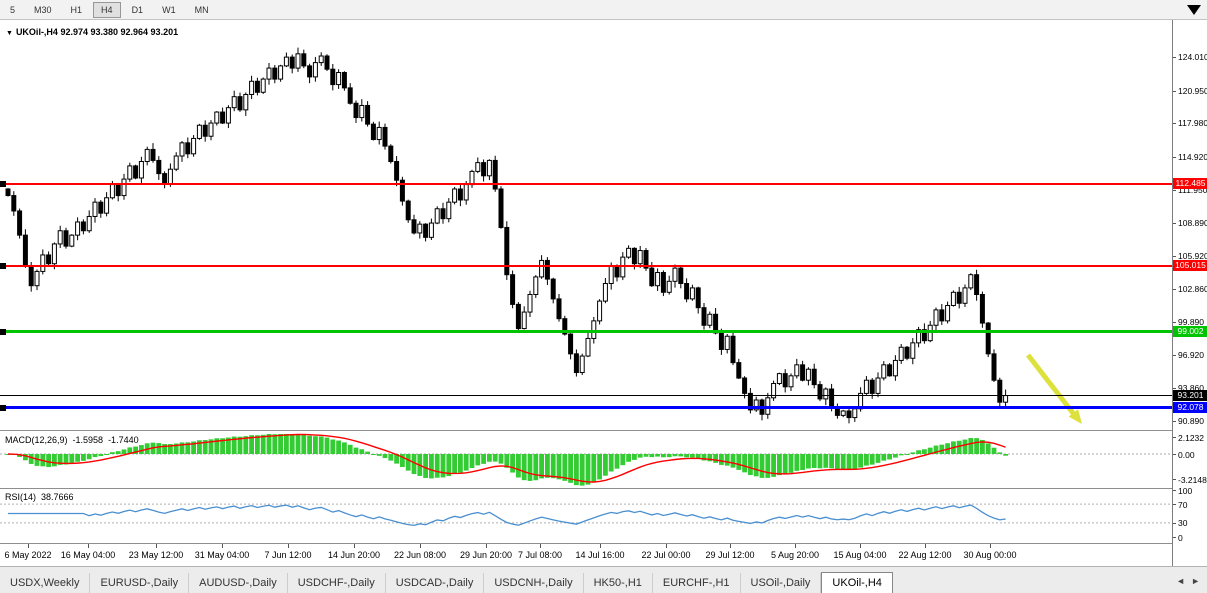  What do you see at coordinates (1190, 184) in the screenshot?
I see `price-tag-112.485: 112.485` at bounding box center [1190, 184].